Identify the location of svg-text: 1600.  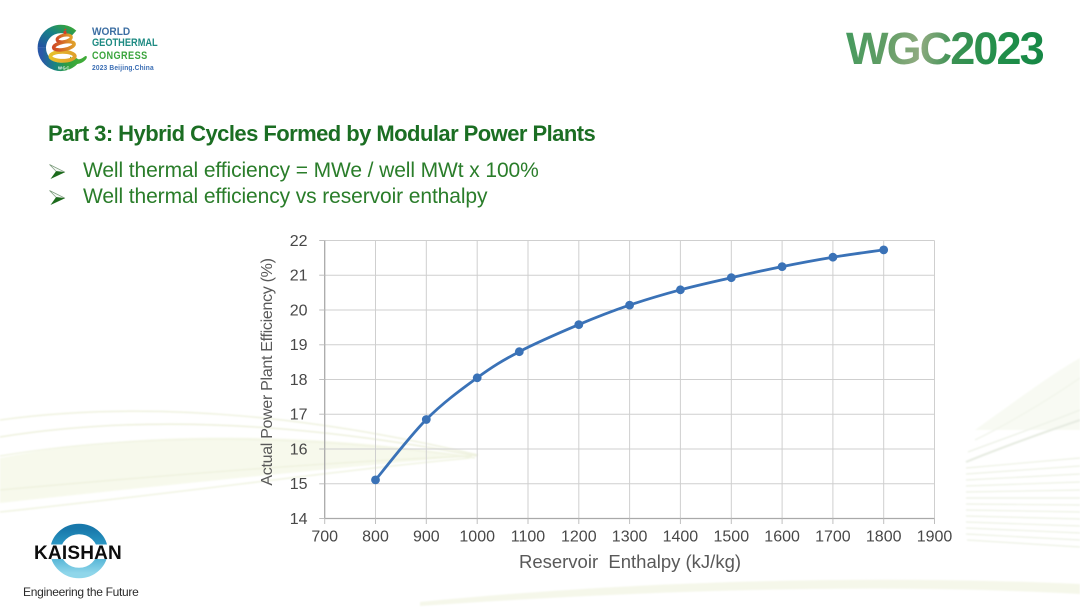
(782, 537).